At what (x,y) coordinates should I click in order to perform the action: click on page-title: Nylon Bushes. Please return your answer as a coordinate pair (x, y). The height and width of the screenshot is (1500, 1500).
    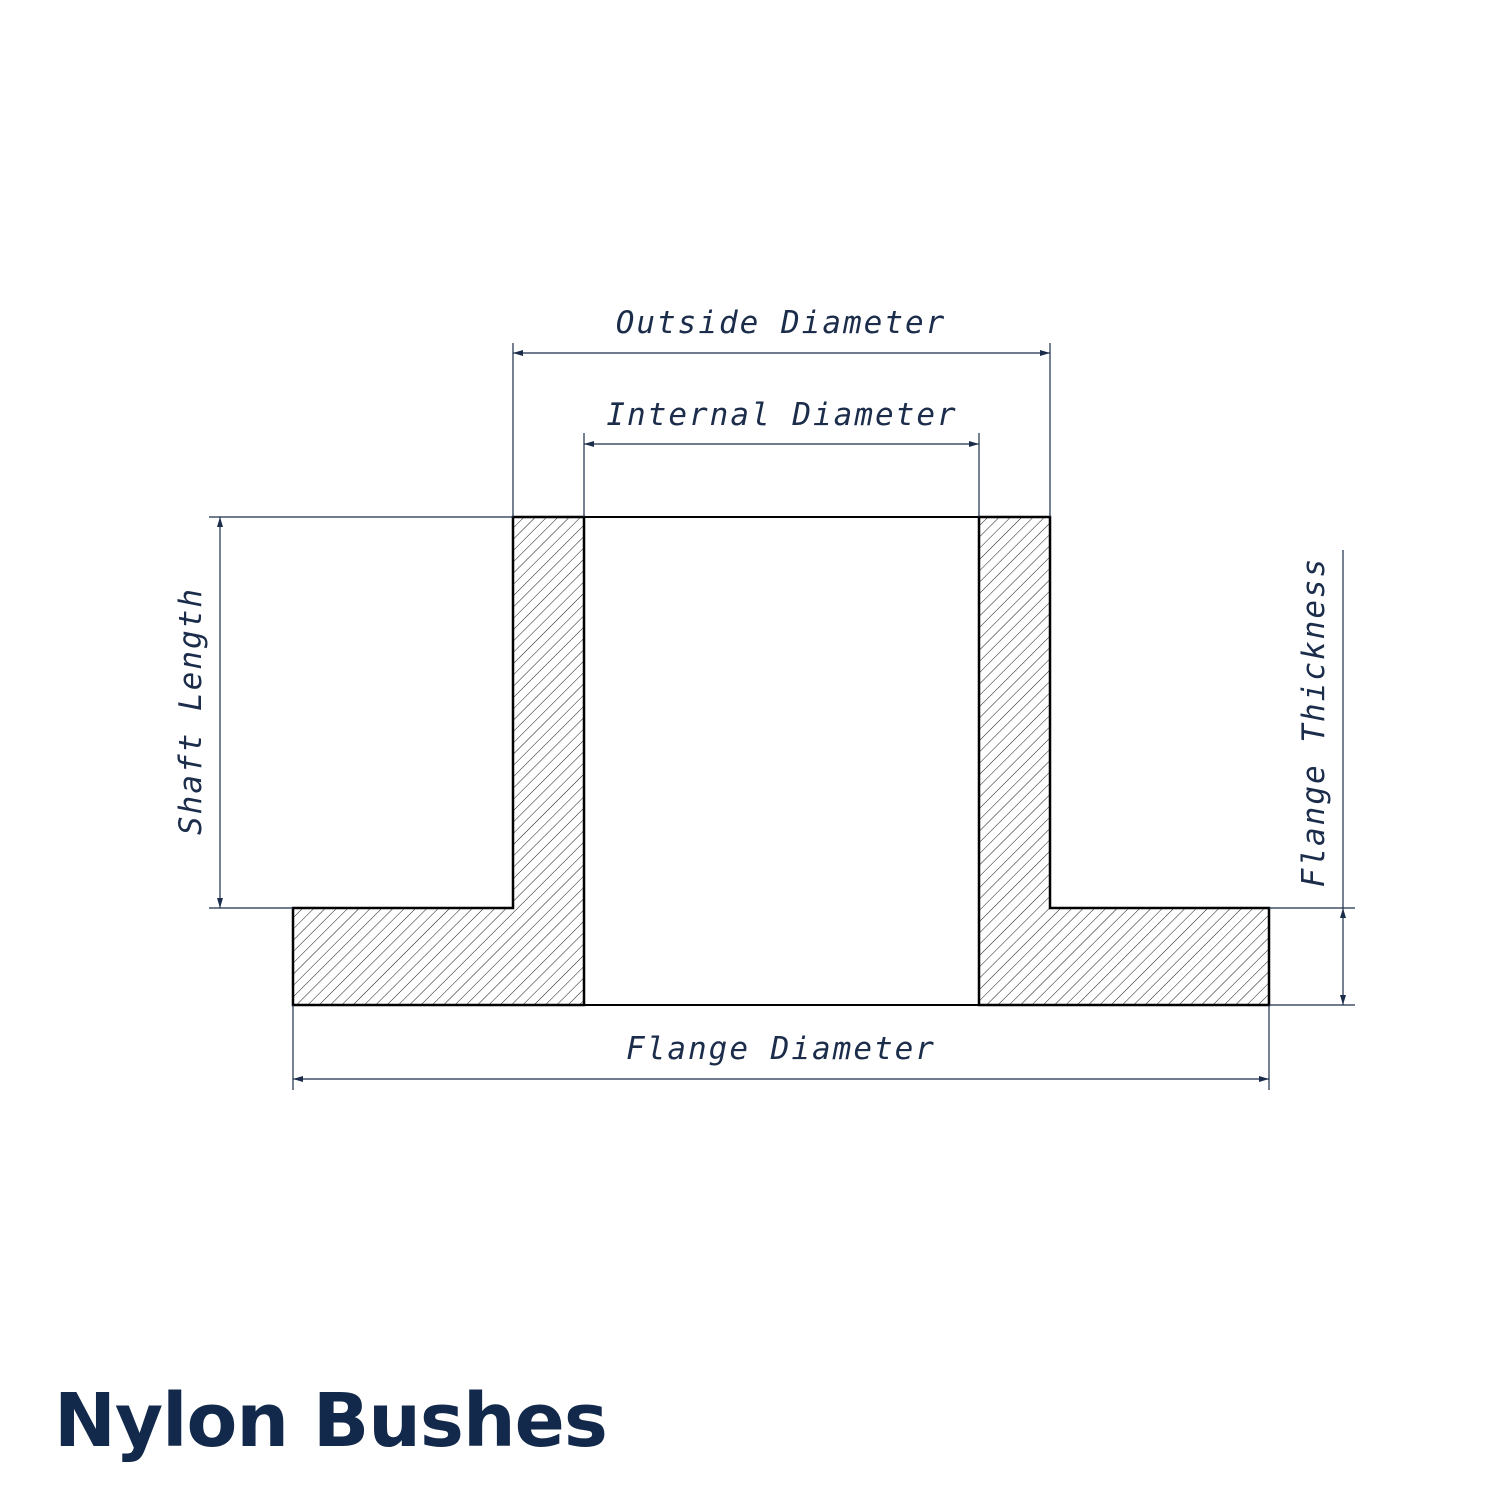
    Looking at the image, I should click on (331, 1421).